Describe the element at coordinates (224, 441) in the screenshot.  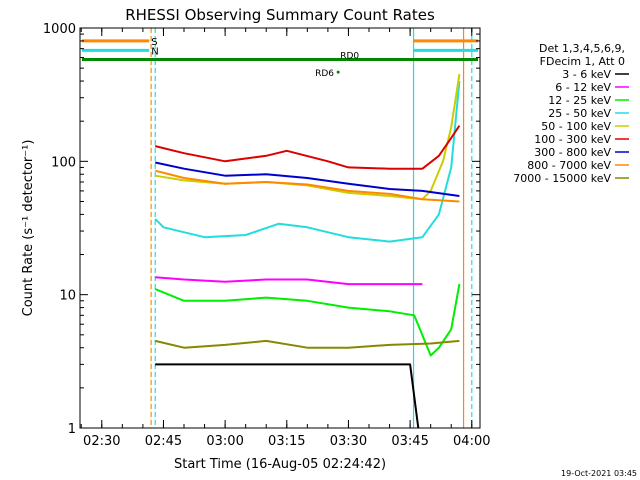
I see `x-tick-label: 03:00` at that location.